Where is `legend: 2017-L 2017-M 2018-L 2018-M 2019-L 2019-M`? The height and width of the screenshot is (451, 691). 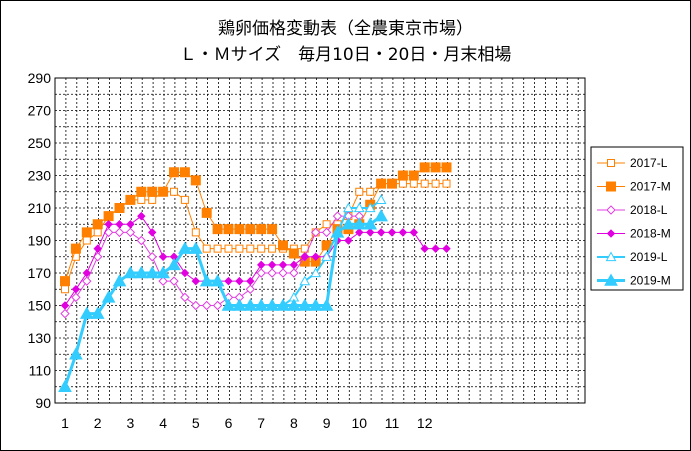 legend: 2017-L 2017-M 2018-L 2018-M 2019-L 2019-M is located at coordinates (637, 218).